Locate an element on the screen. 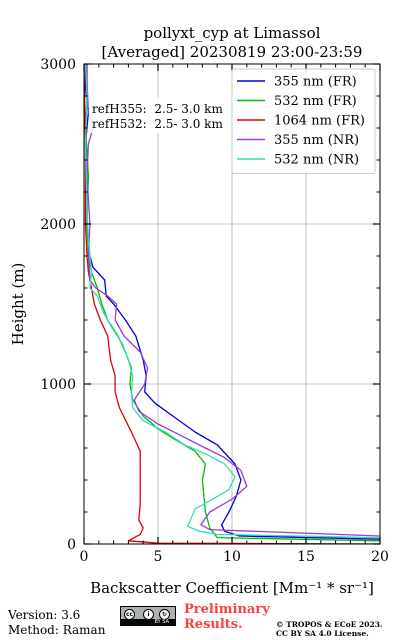 This screenshot has width=400, height=640. preliminary-results-notice: Preliminary Results. is located at coordinates (227, 617).